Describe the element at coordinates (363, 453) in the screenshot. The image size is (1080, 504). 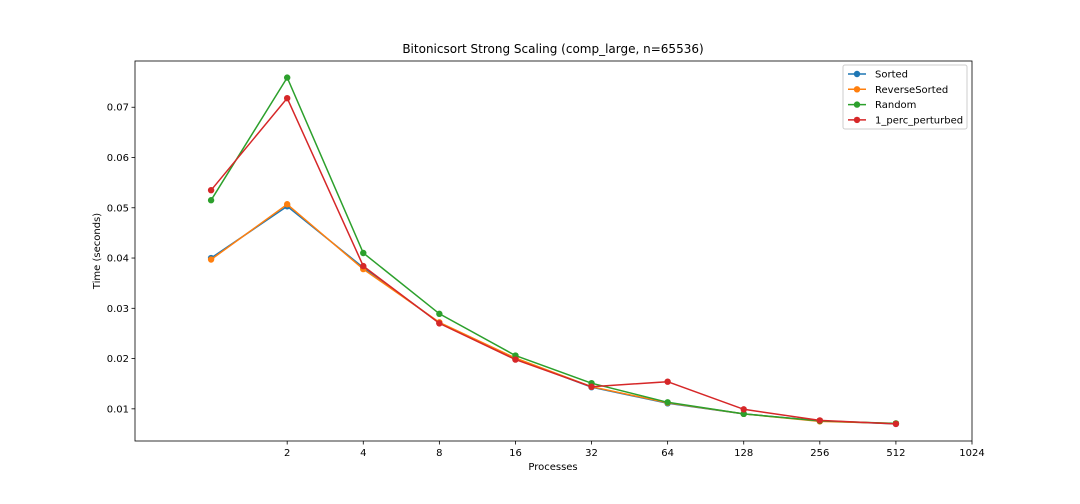
I see `x-tick-label: 4` at that location.